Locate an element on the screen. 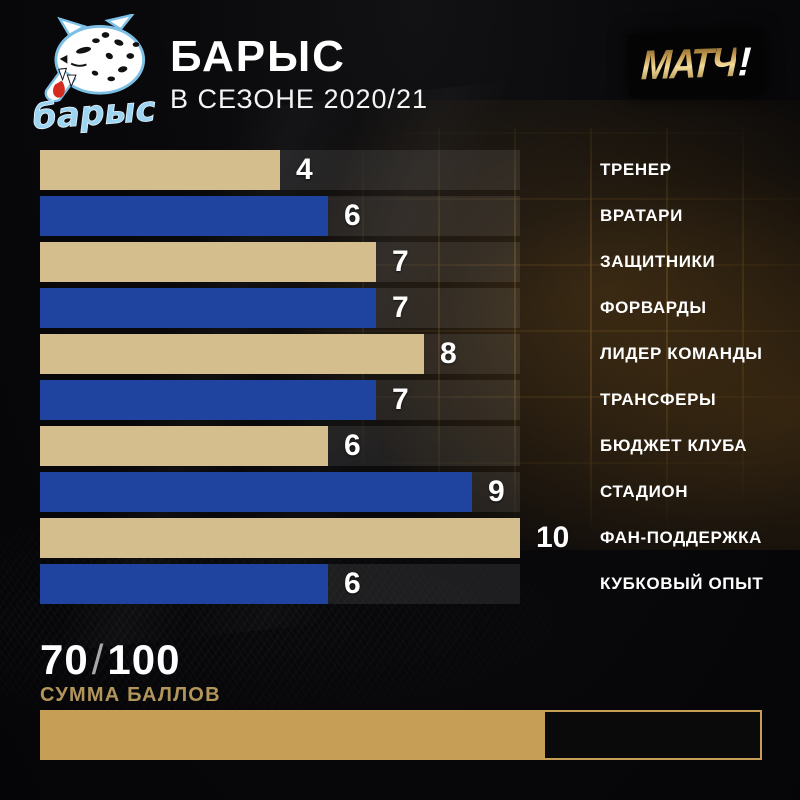 The height and width of the screenshot is (800, 800). chart-row: 7 ЗАЩИТНИКИ is located at coordinates (400, 262).